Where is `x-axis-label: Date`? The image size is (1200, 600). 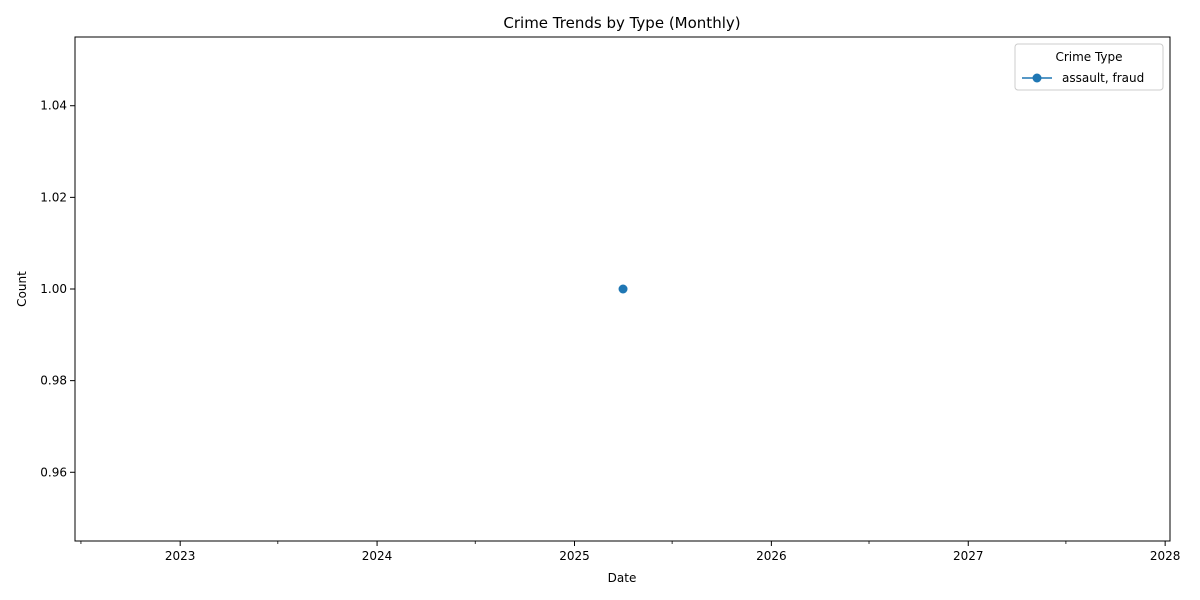 x-axis-label: Date is located at coordinates (622, 578).